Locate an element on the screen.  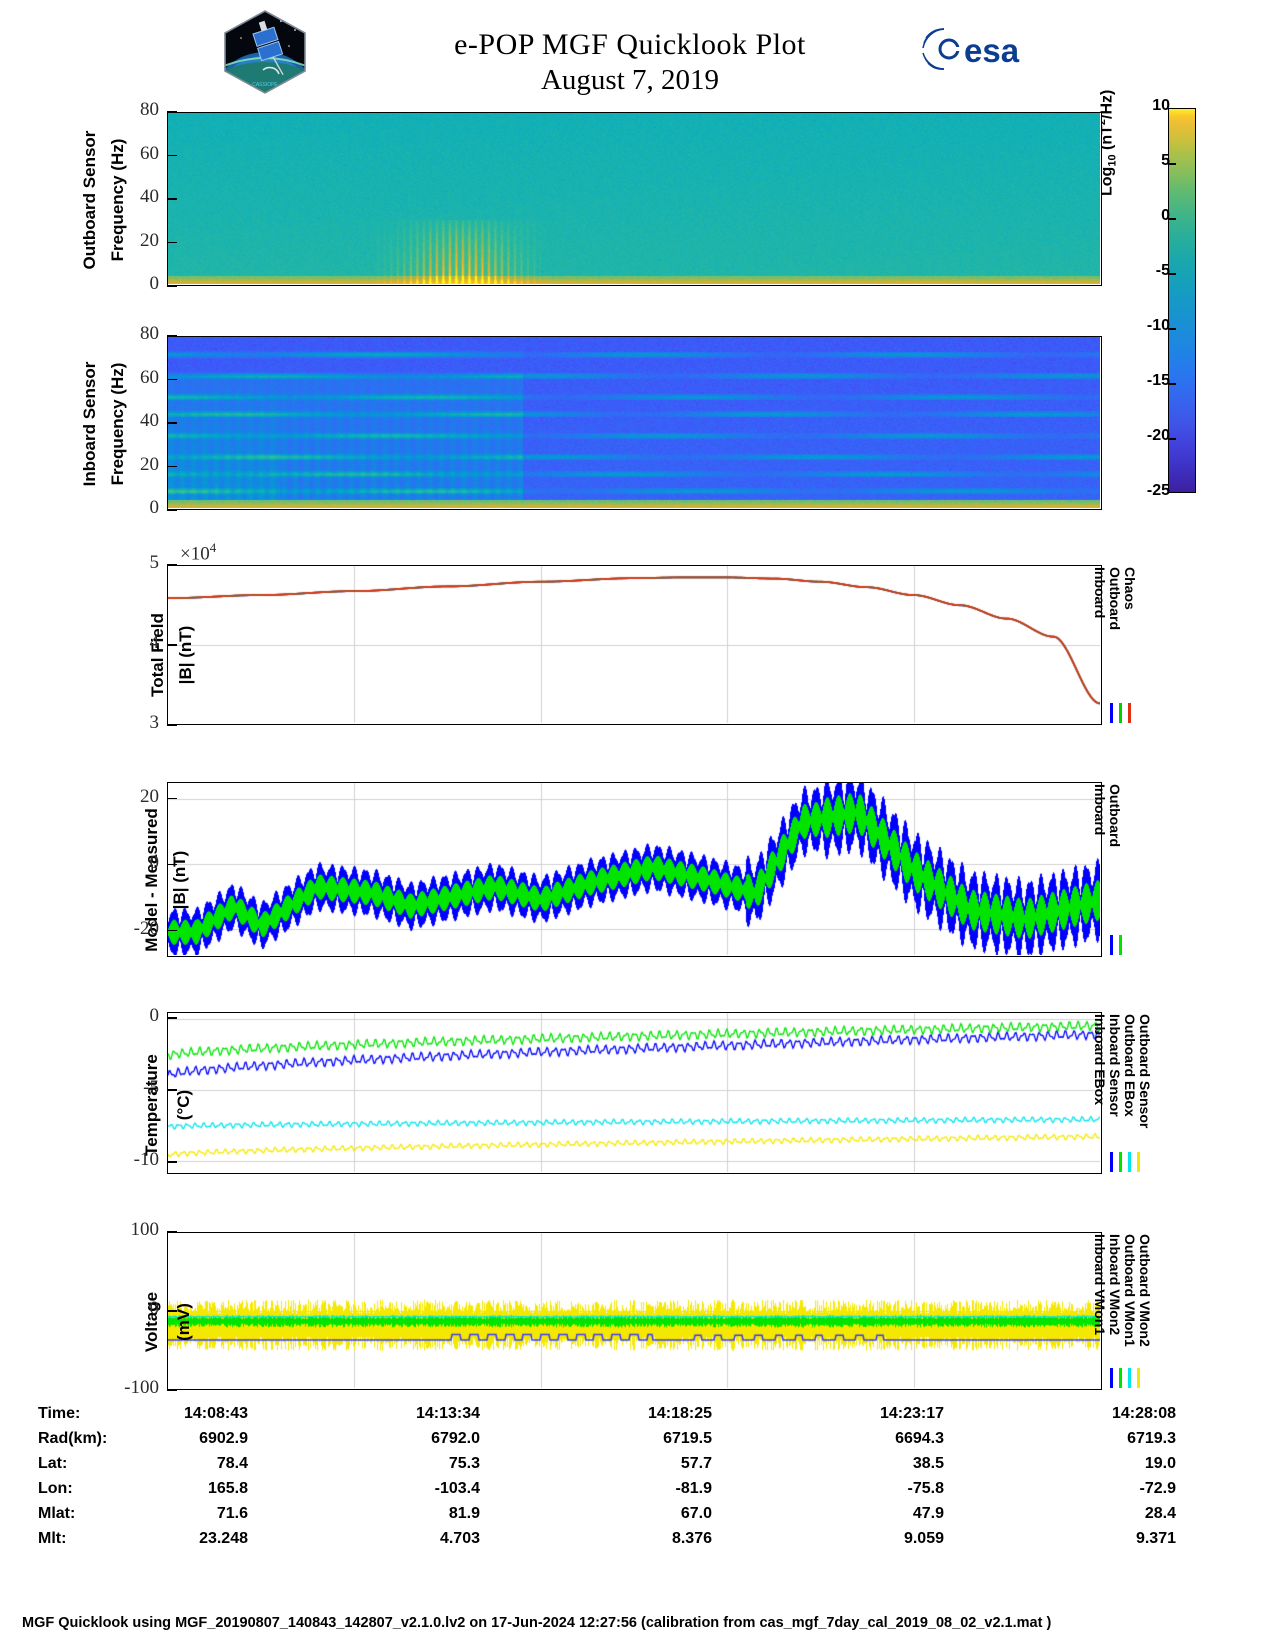
table-cell: 78.4 is located at coordinates (232, 1463).